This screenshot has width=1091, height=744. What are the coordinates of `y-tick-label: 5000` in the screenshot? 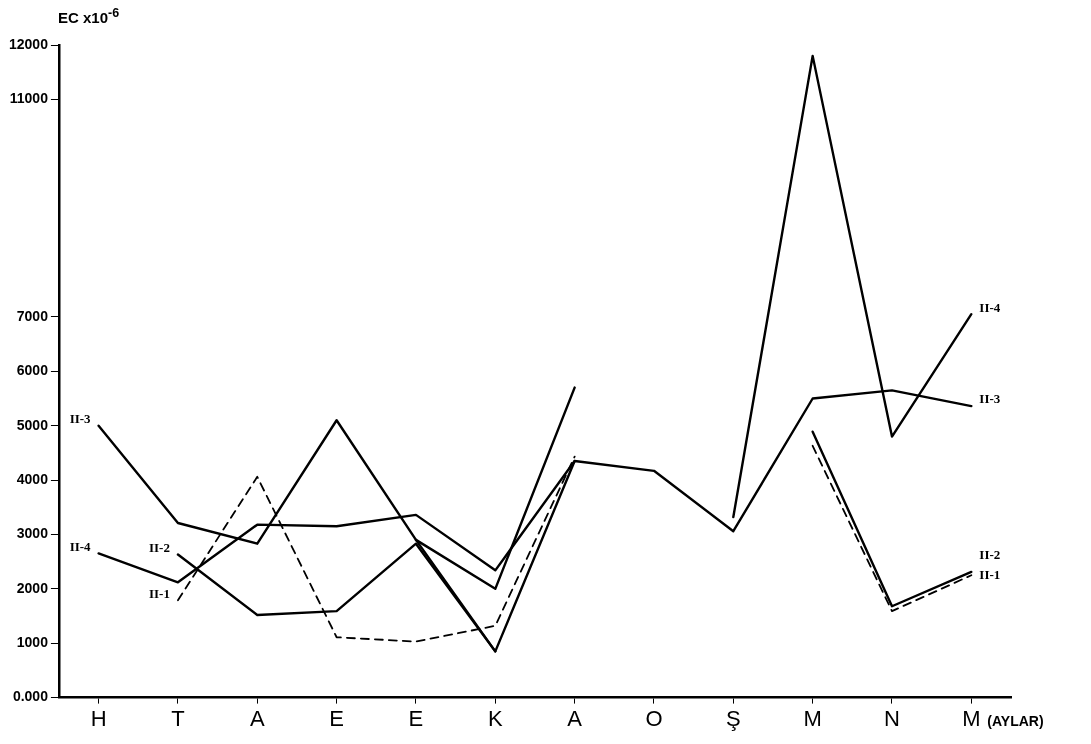 It's located at (32, 424).